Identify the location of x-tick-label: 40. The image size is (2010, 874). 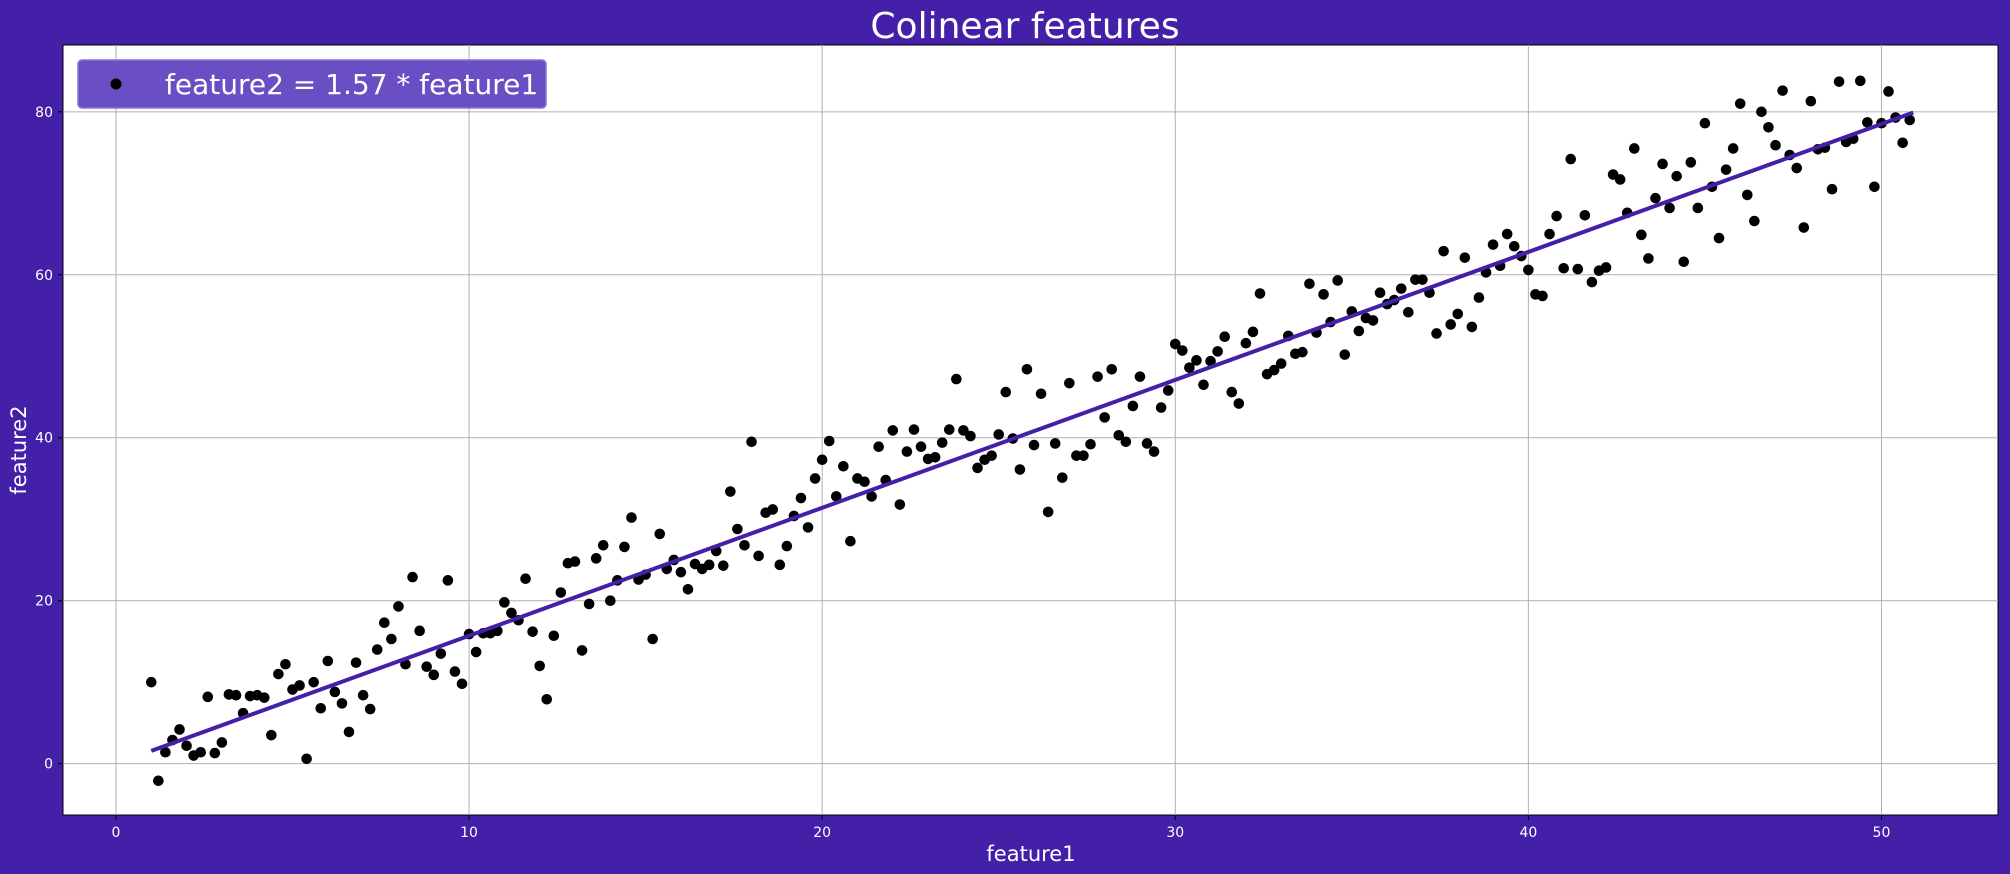
(1528, 833).